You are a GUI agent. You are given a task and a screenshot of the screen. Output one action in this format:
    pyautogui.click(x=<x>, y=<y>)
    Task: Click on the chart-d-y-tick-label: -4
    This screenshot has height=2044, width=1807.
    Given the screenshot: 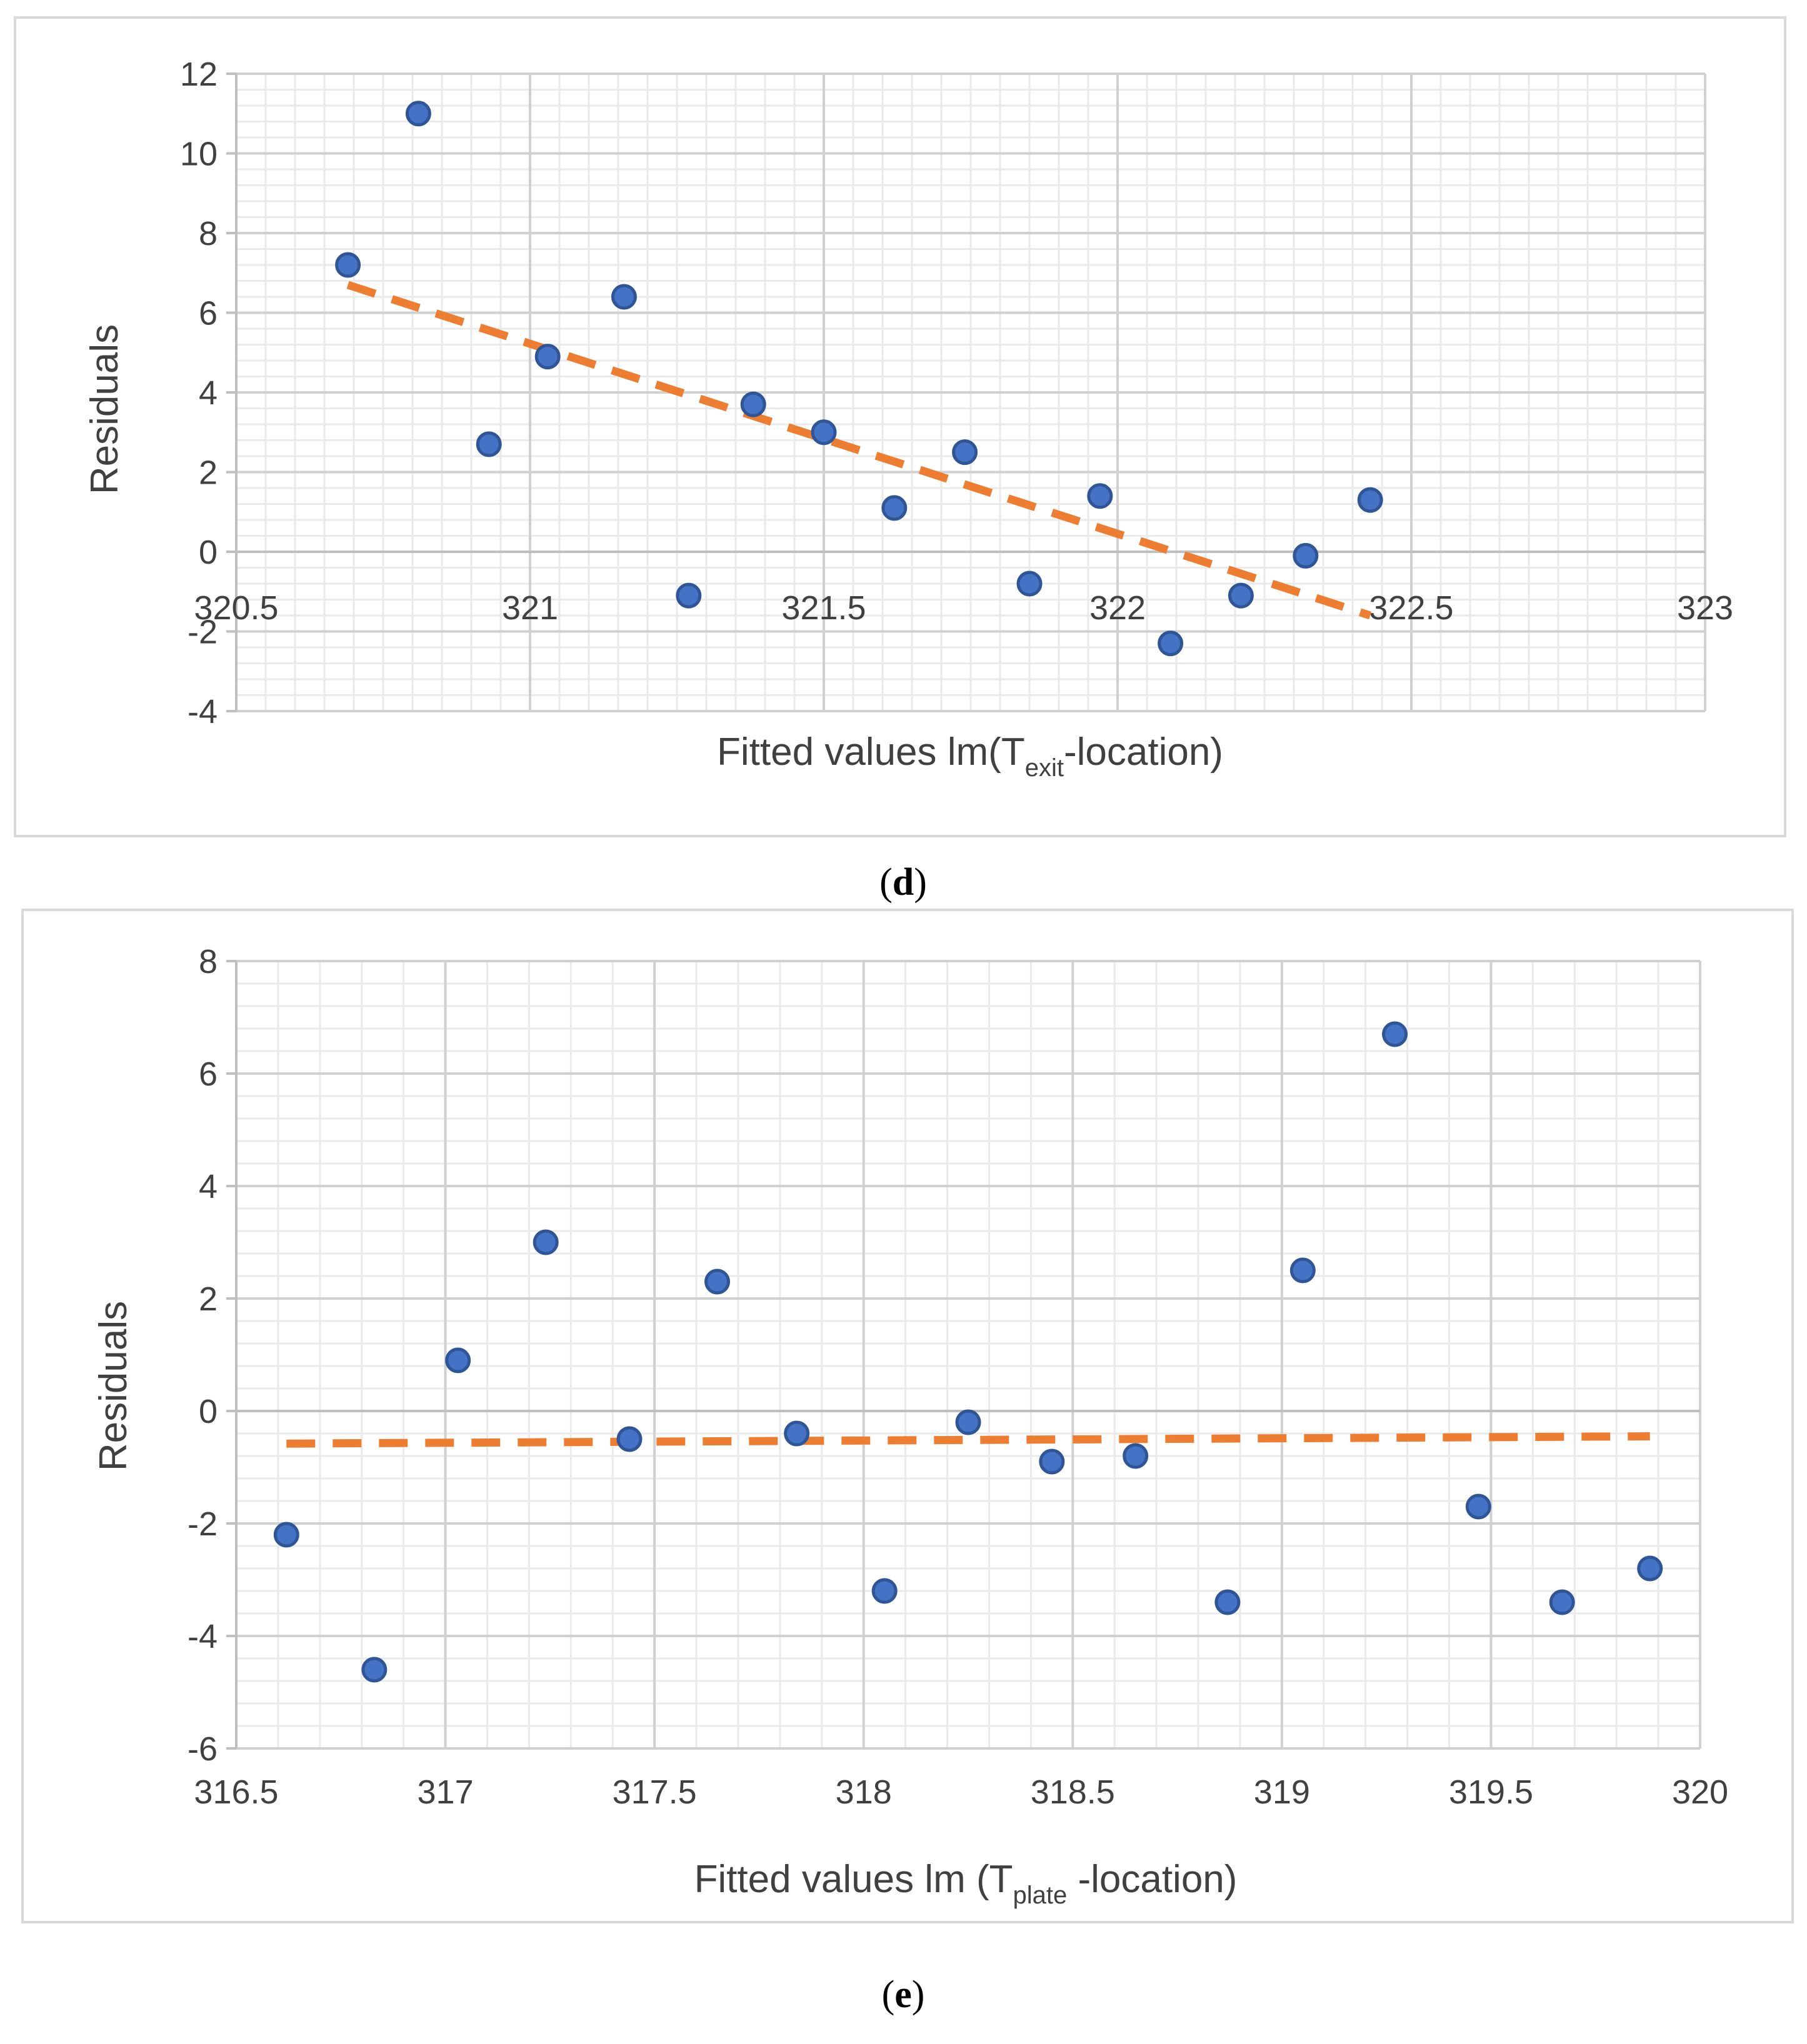 What is the action you would take?
    pyautogui.click(x=203, y=711)
    